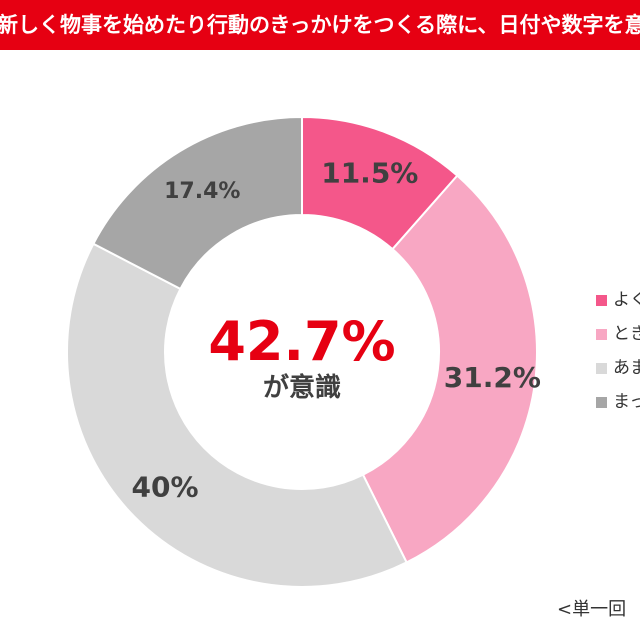 Image resolution: width=640 pixels, height=640 pixels. What do you see at coordinates (202, 191) in the screenshot?
I see `slice-label-4: 17.4%` at bounding box center [202, 191].